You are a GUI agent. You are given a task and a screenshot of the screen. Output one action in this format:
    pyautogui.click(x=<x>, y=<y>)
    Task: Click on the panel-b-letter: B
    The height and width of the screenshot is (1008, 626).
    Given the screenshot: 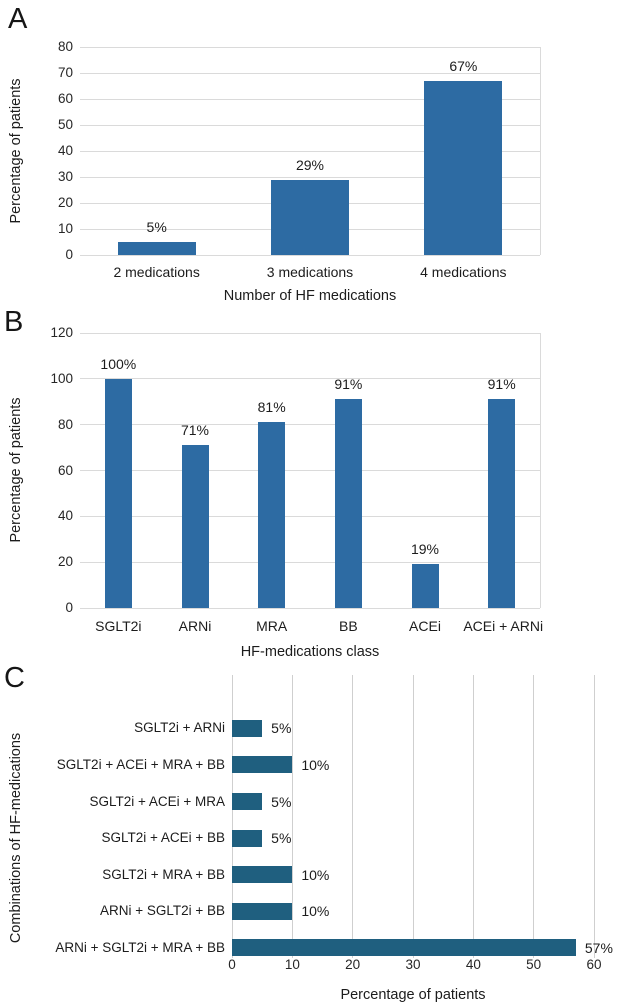 What is the action you would take?
    pyautogui.click(x=14, y=322)
    